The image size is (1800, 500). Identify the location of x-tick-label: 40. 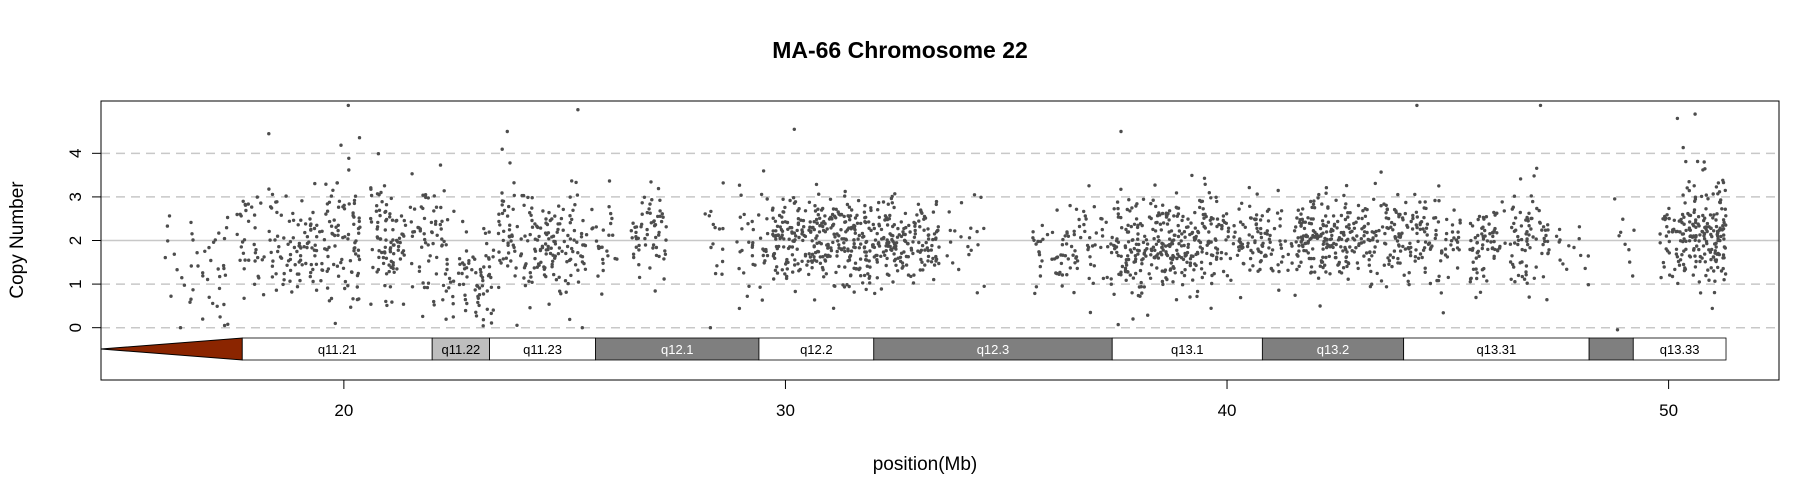
(1227, 410).